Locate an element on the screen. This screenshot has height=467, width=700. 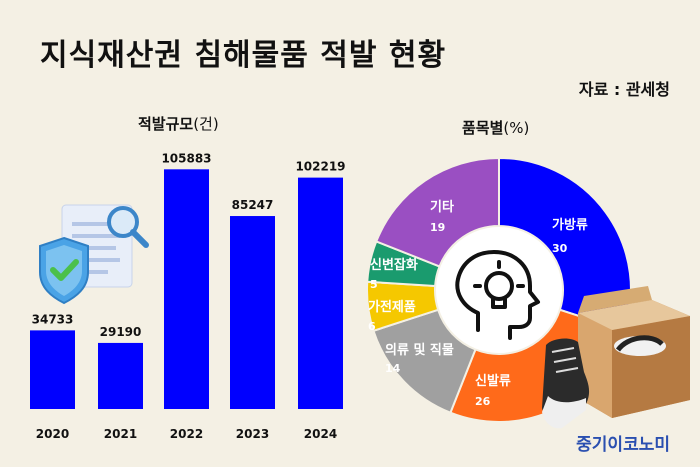
bar-2022 is located at coordinates (186, 289).